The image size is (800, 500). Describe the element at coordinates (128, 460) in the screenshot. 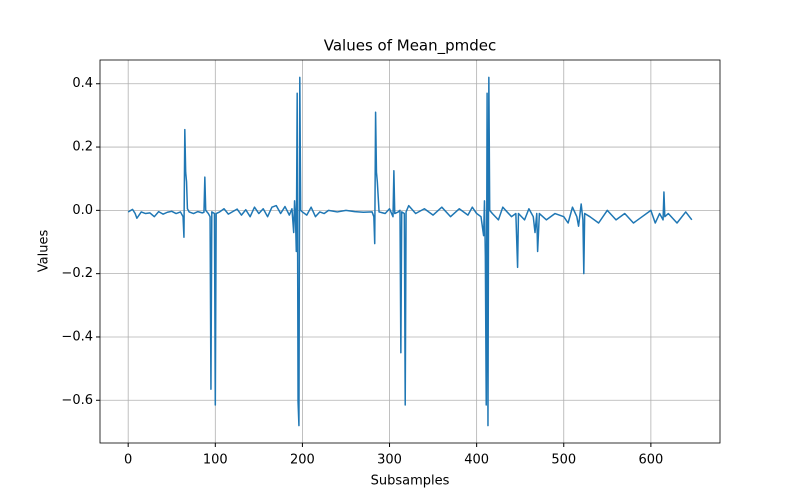

I see `x-tick-label: 0` at that location.